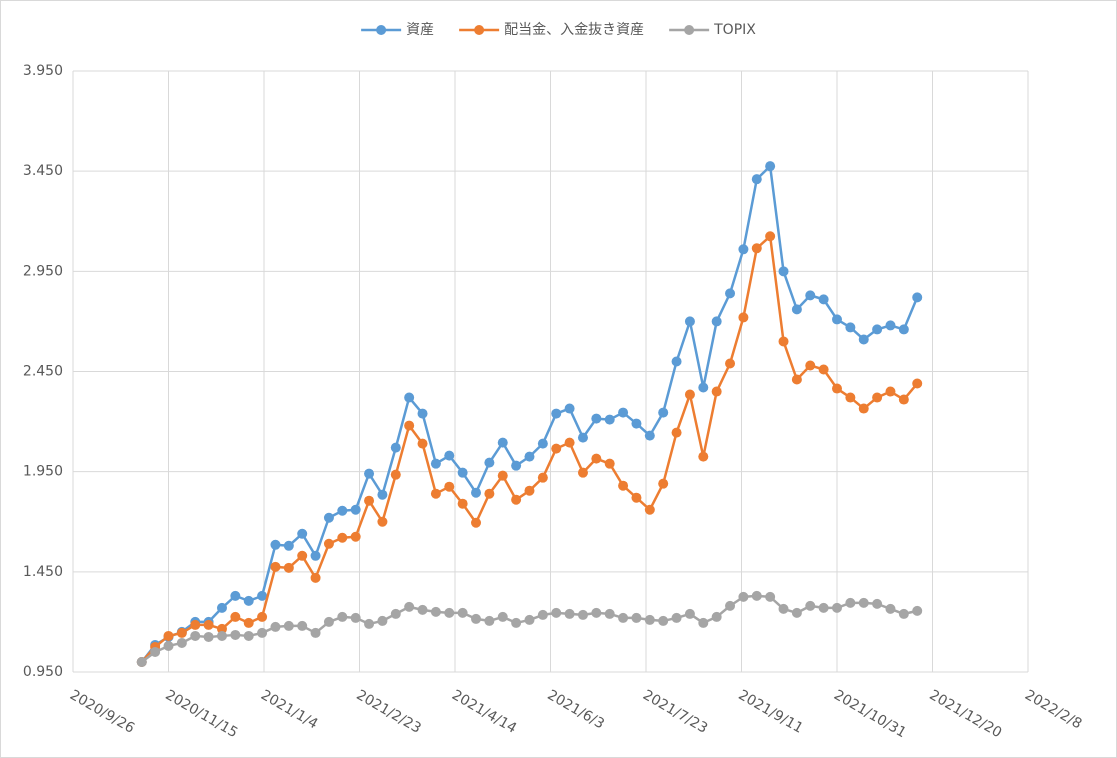 This screenshot has height=758, width=1117. What do you see at coordinates (43, 472) in the screenshot?
I see `y-tick-label: 1.950` at bounding box center [43, 472].